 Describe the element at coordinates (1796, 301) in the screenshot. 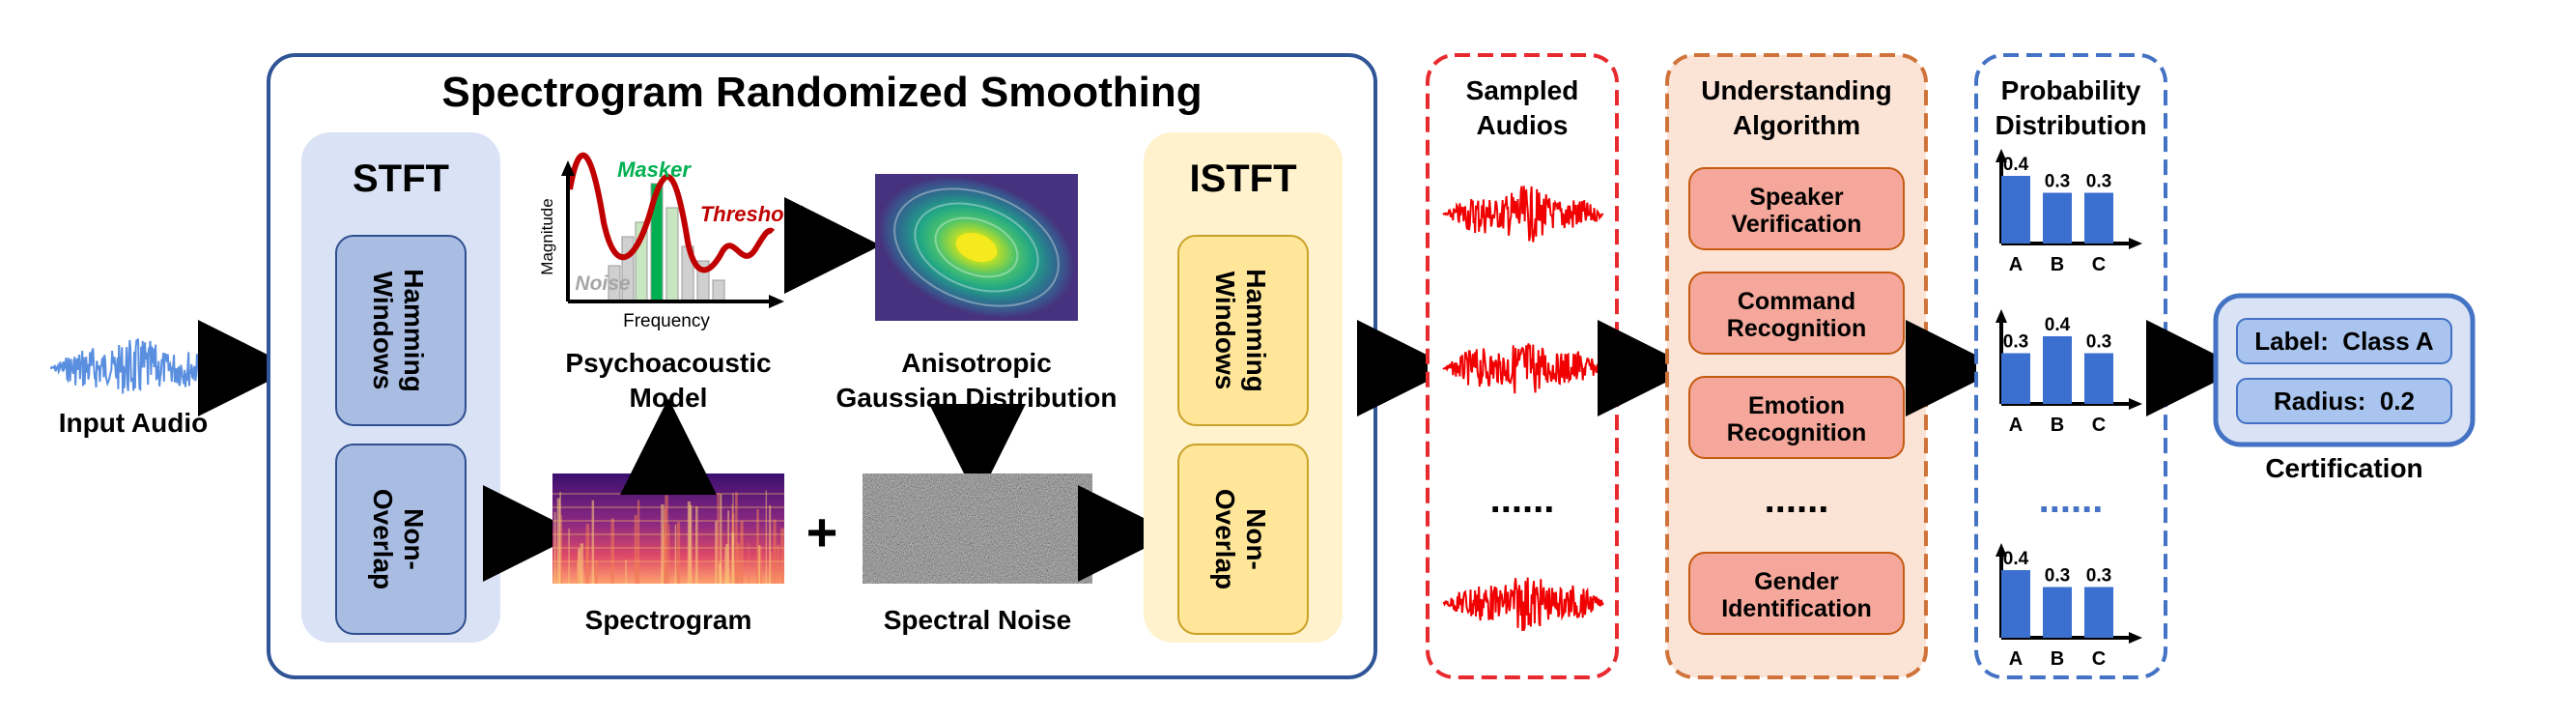

I see `command-recognition-line1: Command` at that location.